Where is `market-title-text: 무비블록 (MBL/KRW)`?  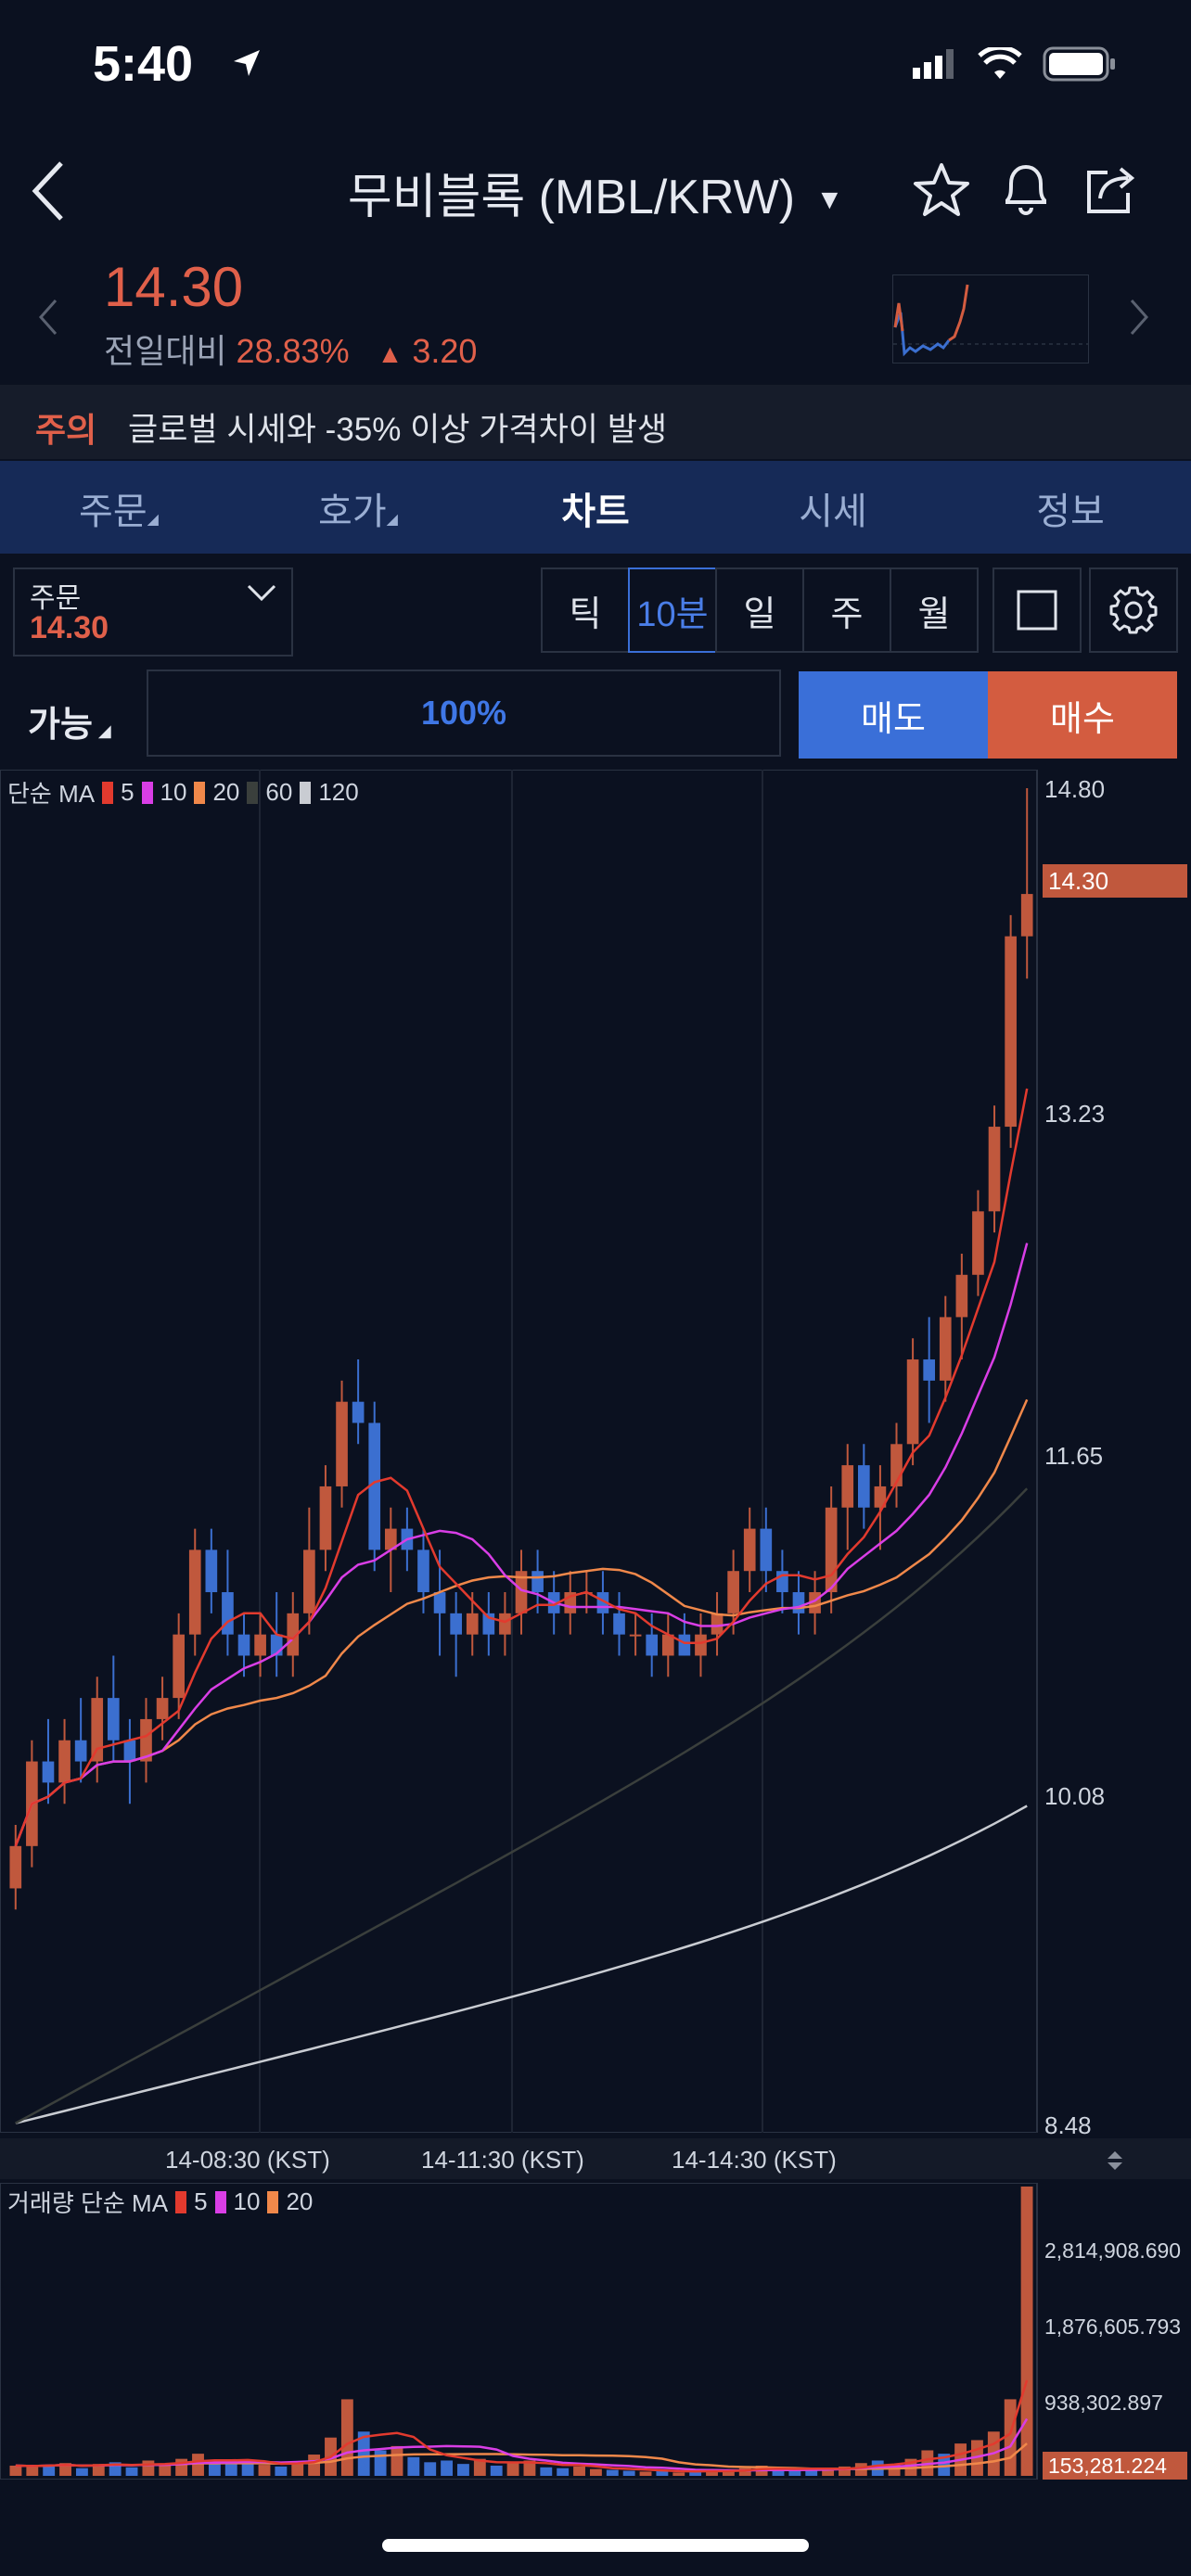 market-title-text: 무비블록 (MBL/KRW) is located at coordinates (571, 197).